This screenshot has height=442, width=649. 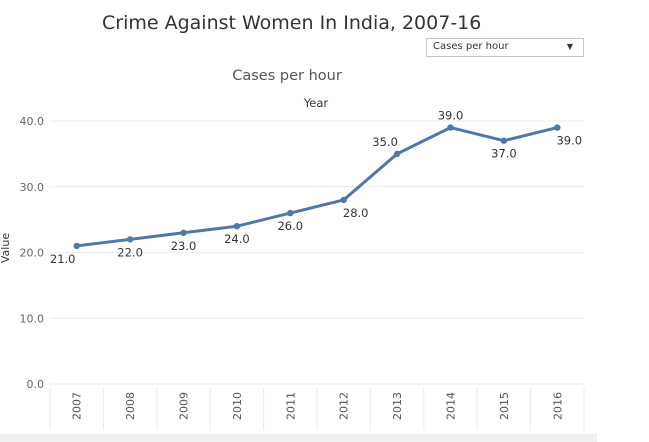 What do you see at coordinates (344, 406) in the screenshot?
I see `x-tick-label: 2012` at bounding box center [344, 406].